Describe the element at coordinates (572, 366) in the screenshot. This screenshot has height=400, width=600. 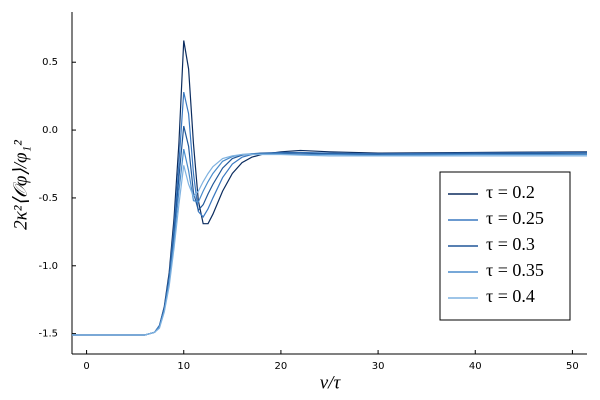
I see `x-tick-label: 50` at that location.